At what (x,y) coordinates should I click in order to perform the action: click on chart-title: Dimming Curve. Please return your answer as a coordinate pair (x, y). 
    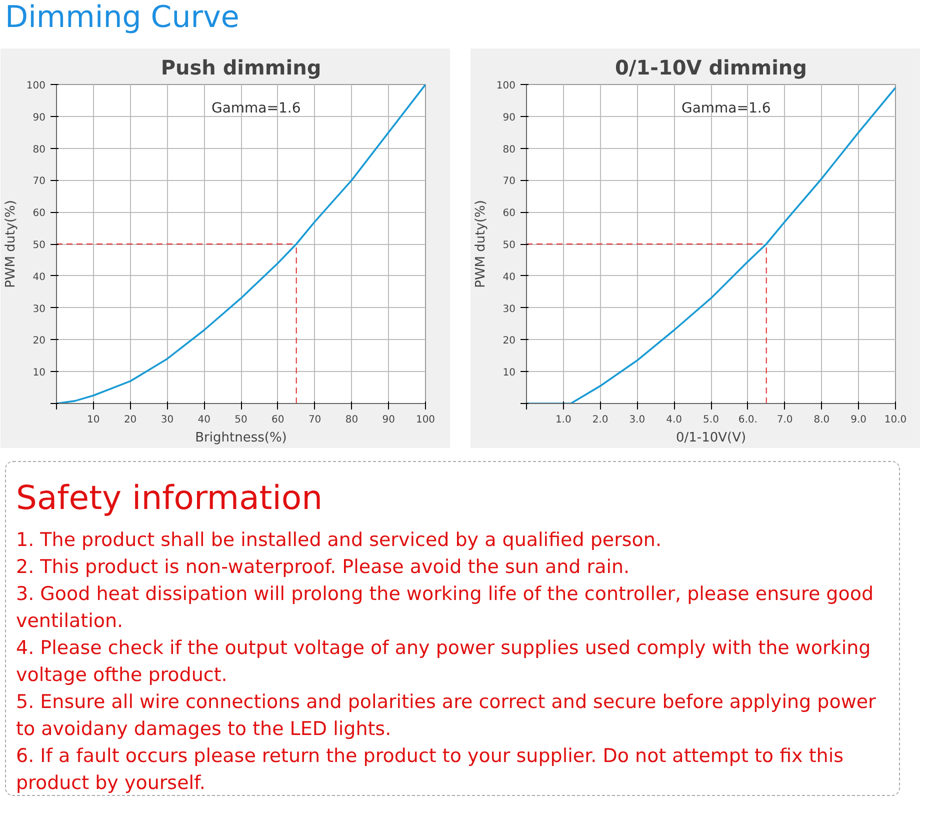
    Looking at the image, I should click on (122, 18).